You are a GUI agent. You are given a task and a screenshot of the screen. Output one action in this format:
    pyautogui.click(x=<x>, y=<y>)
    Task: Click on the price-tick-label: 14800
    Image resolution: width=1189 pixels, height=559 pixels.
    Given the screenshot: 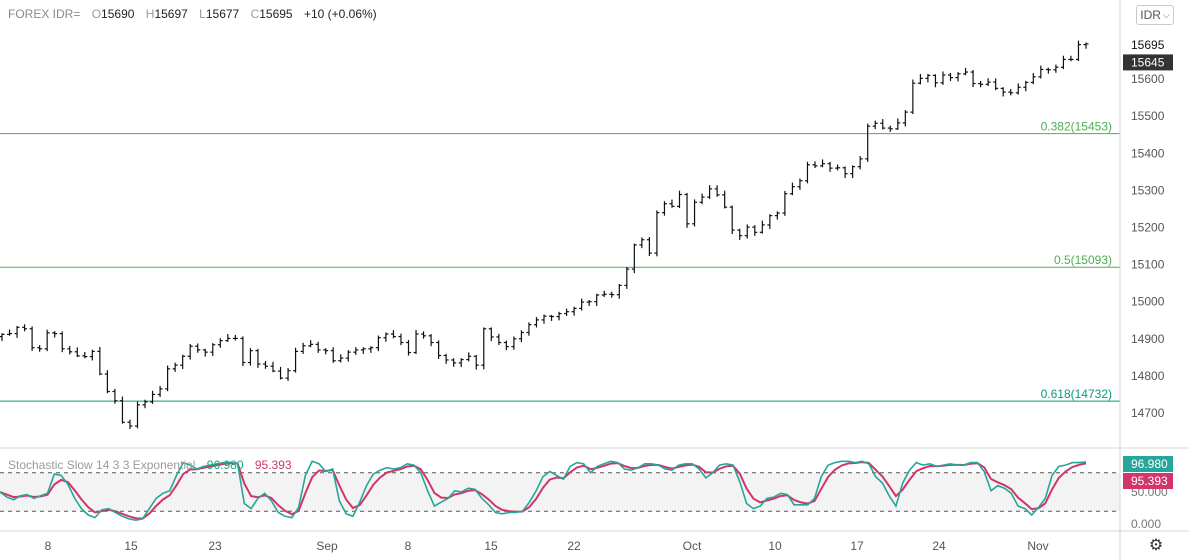 What is the action you would take?
    pyautogui.click(x=1148, y=376)
    